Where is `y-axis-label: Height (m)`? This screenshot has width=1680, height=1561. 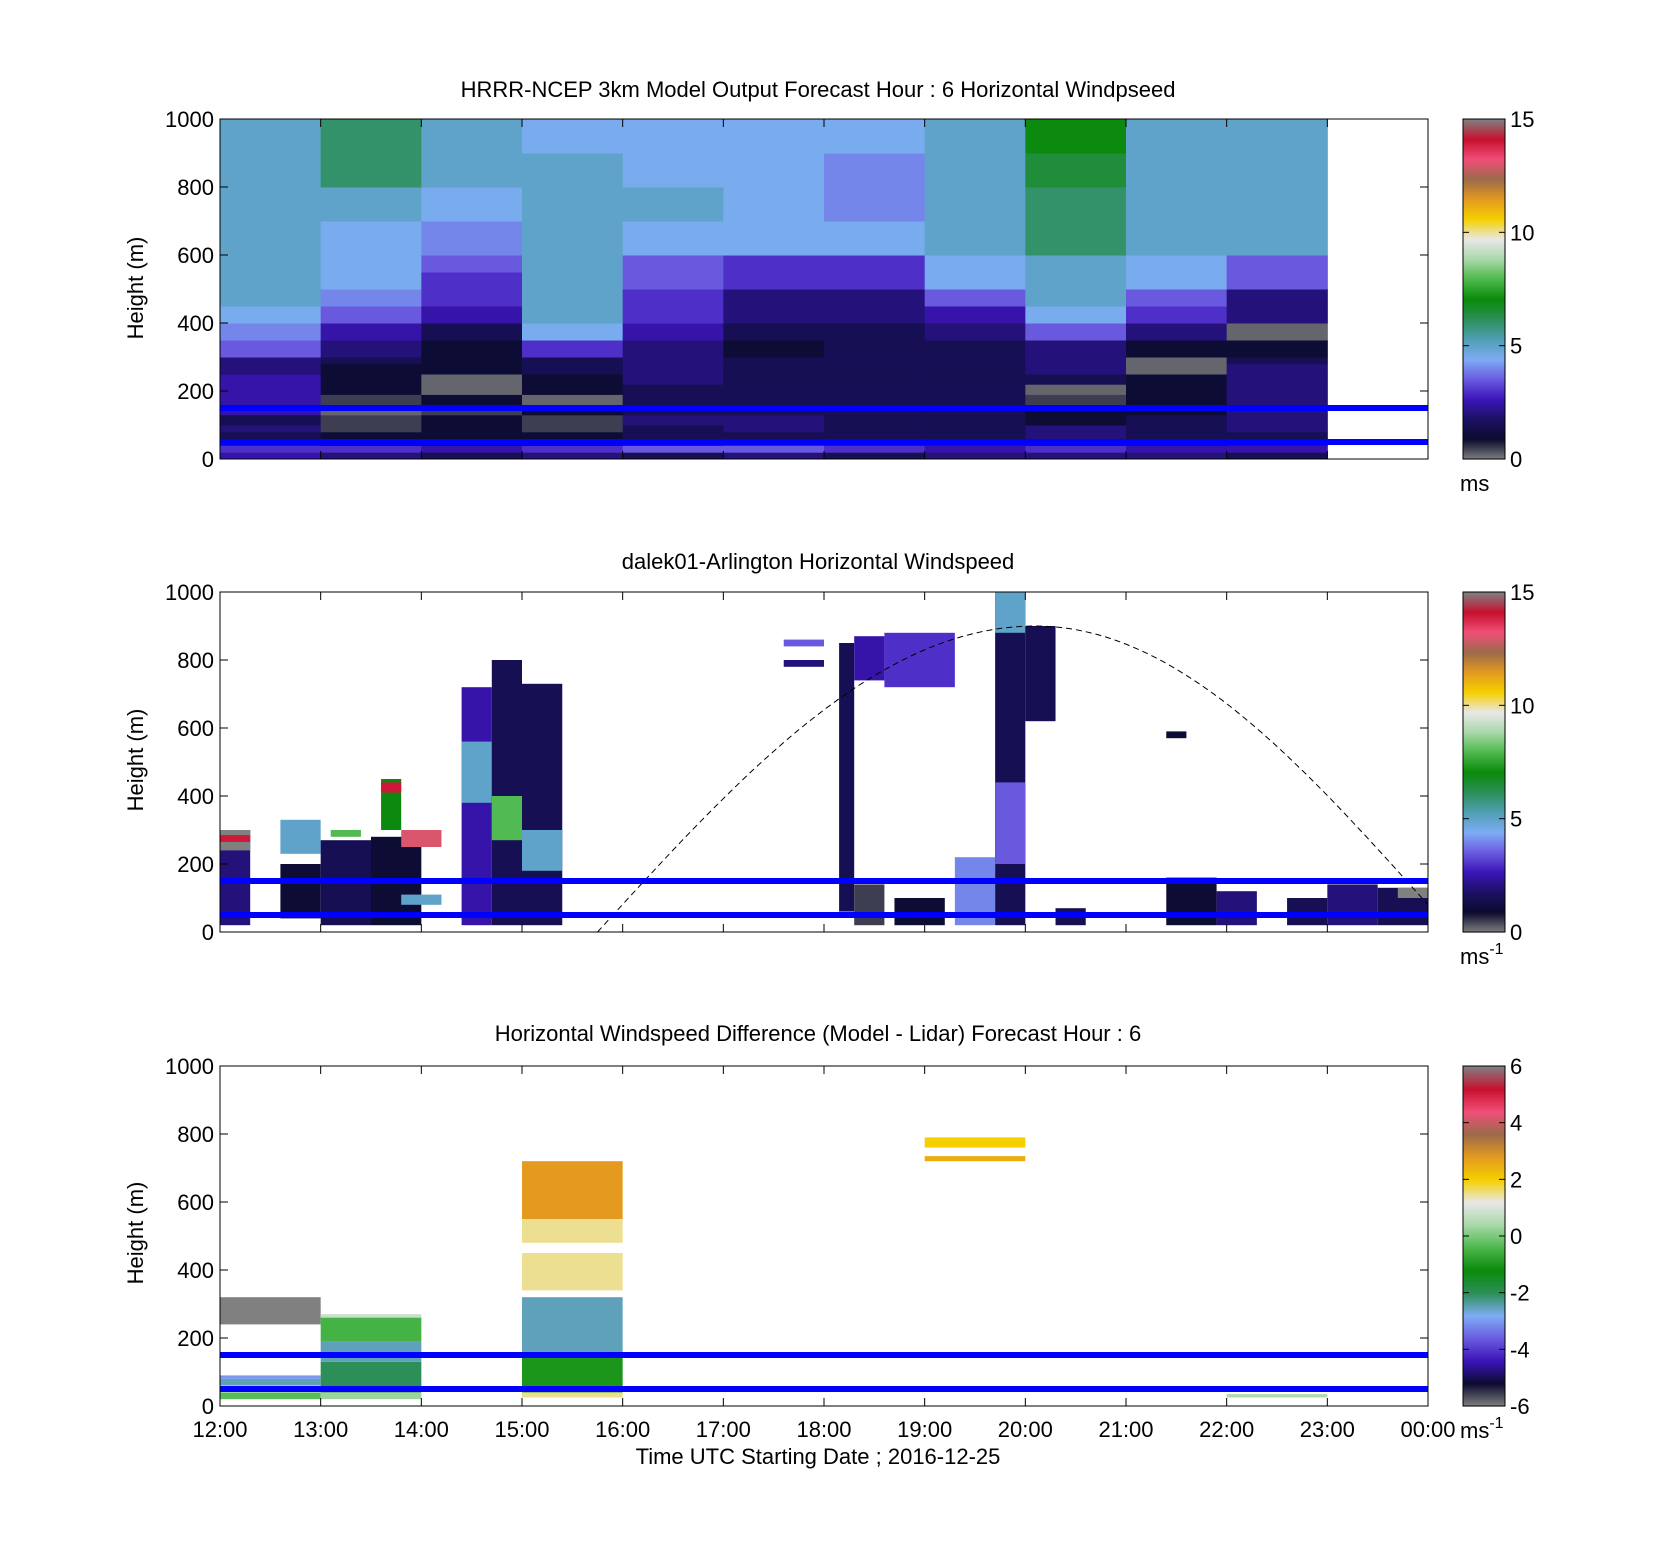 y-axis-label: Height (m) is located at coordinates (135, 1233).